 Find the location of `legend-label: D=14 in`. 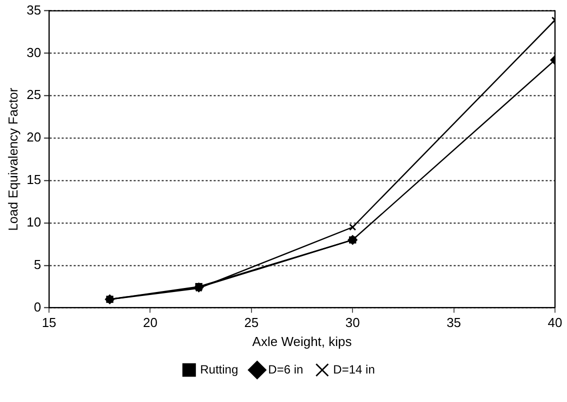

legend-label: D=14 in is located at coordinates (354, 369).